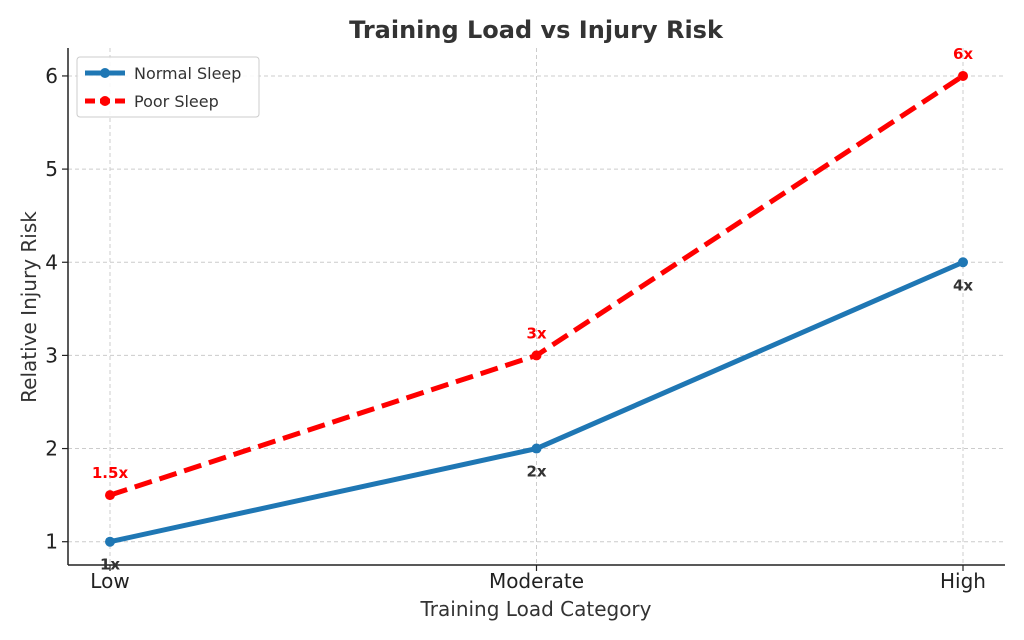  What do you see at coordinates (29, 307) in the screenshot?
I see `y-axis-label: Relative Injury Risk` at bounding box center [29, 307].